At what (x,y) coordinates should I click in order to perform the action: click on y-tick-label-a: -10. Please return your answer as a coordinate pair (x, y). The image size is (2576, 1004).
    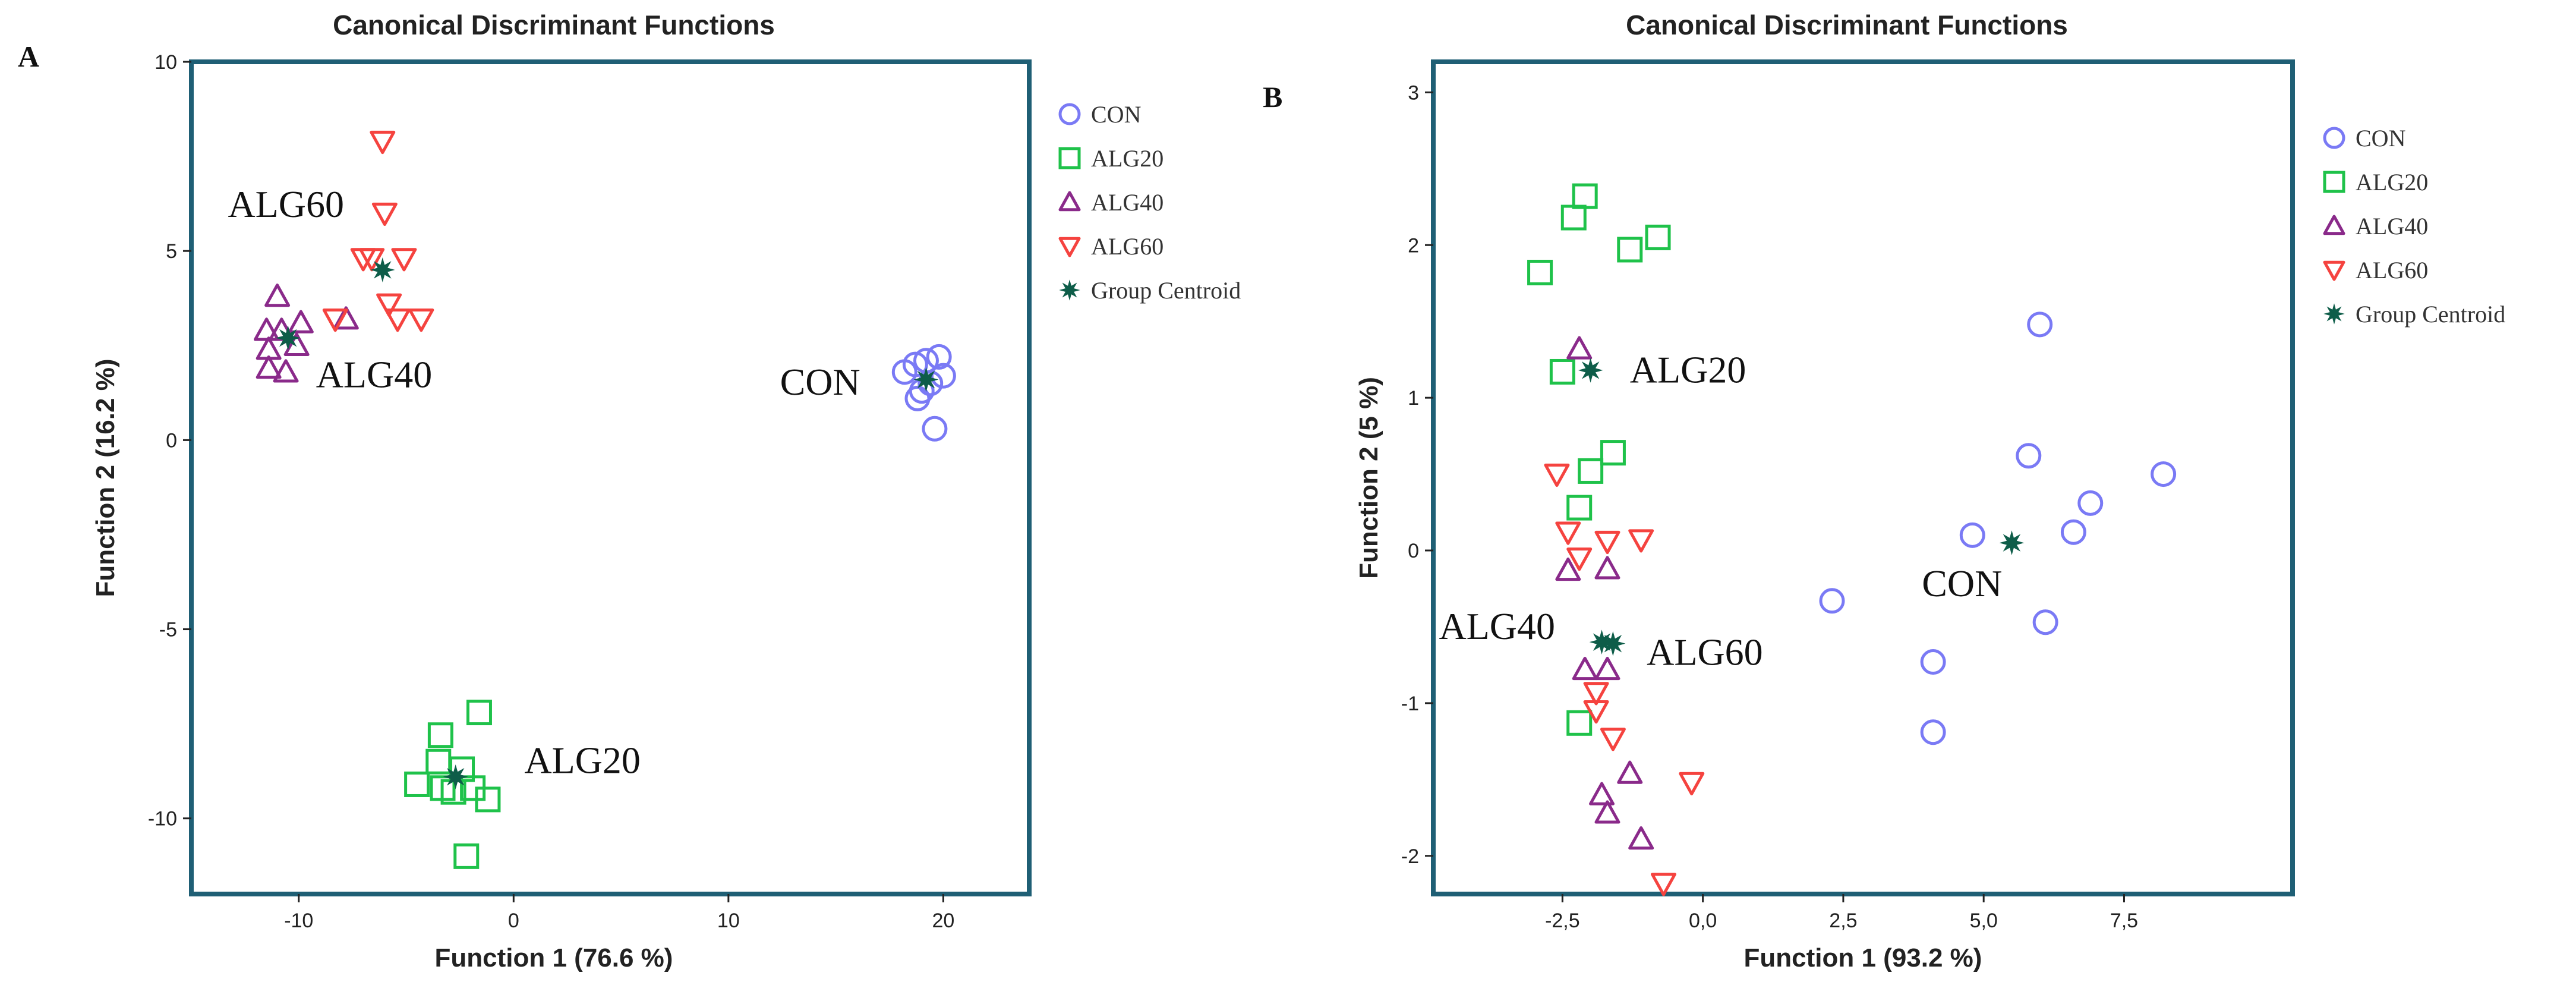
    Looking at the image, I should click on (163, 819).